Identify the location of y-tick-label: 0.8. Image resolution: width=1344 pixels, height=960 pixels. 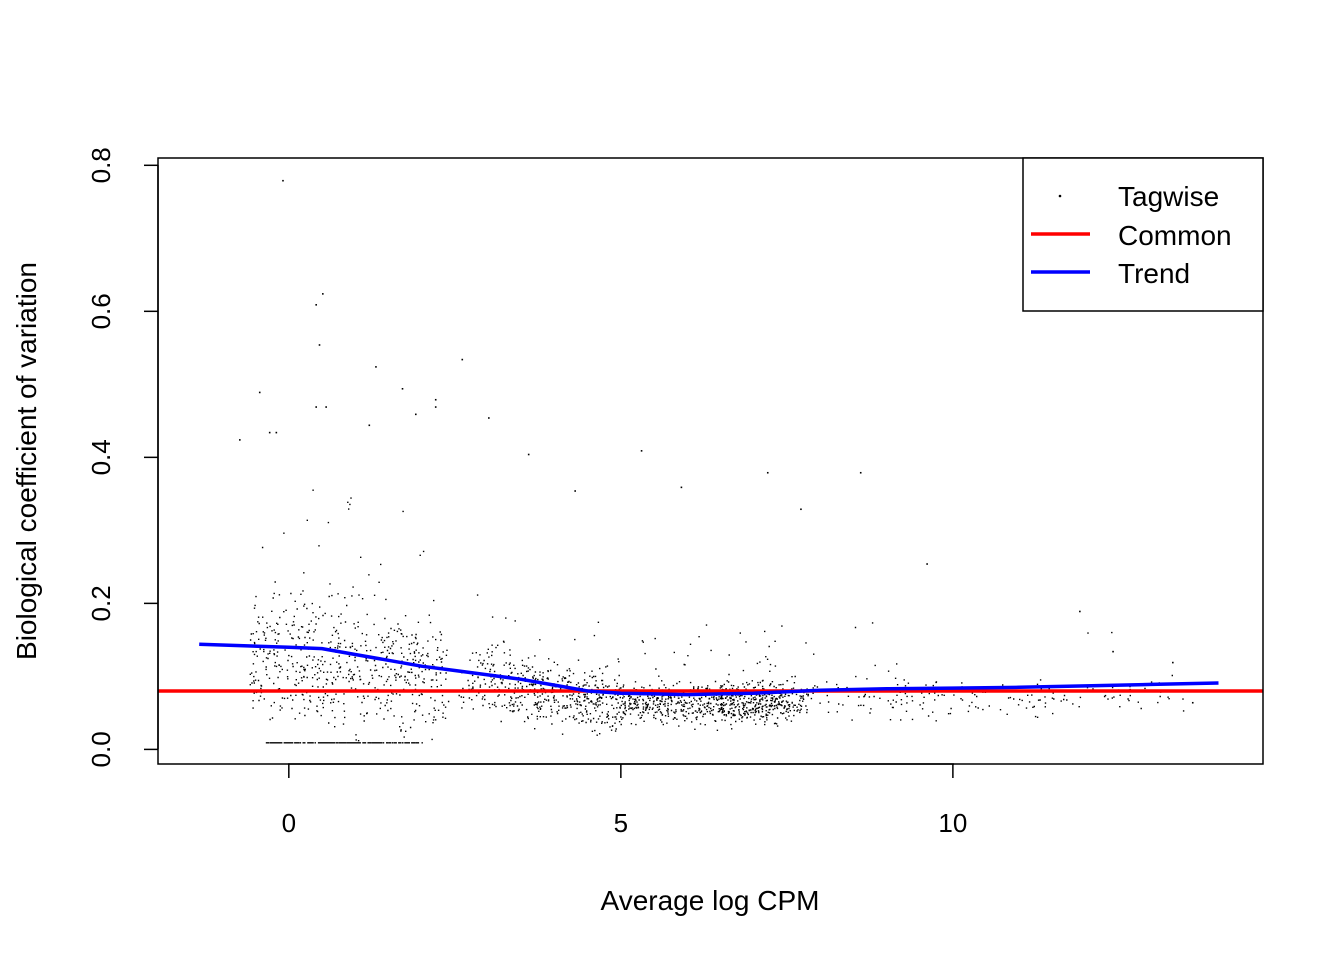
(101, 165).